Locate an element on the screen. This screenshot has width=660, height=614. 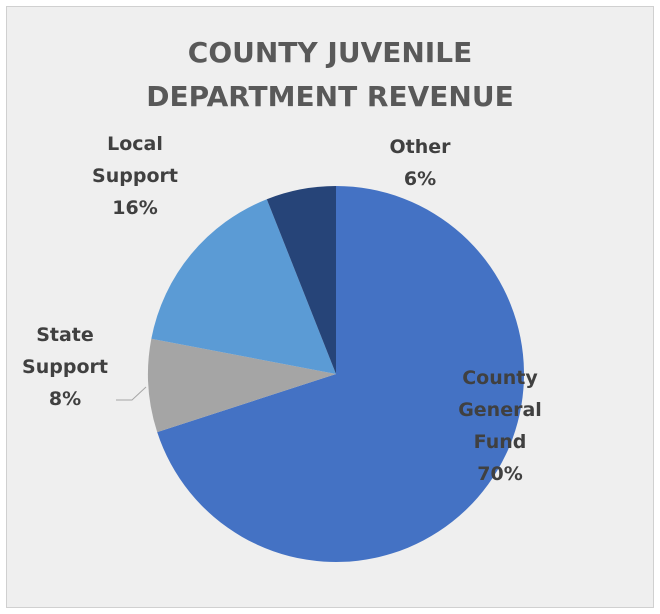
slice-label-2: Local Support 16% is located at coordinates (135, 176).